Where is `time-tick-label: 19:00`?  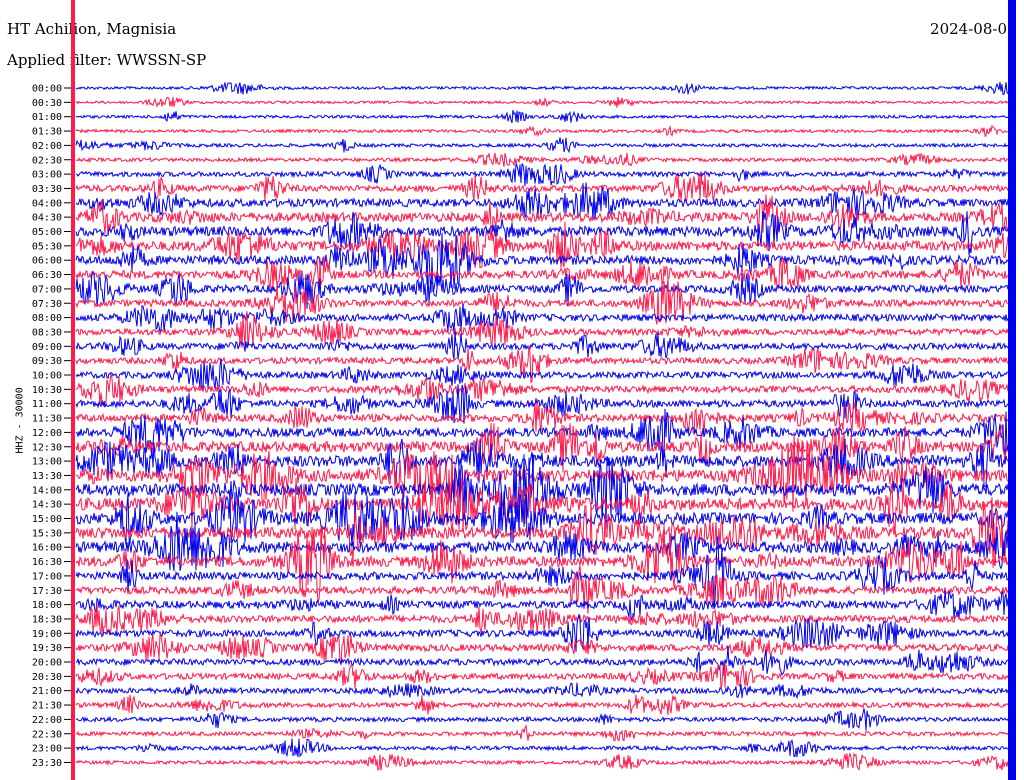
time-tick-label: 19:00 is located at coordinates (47, 634).